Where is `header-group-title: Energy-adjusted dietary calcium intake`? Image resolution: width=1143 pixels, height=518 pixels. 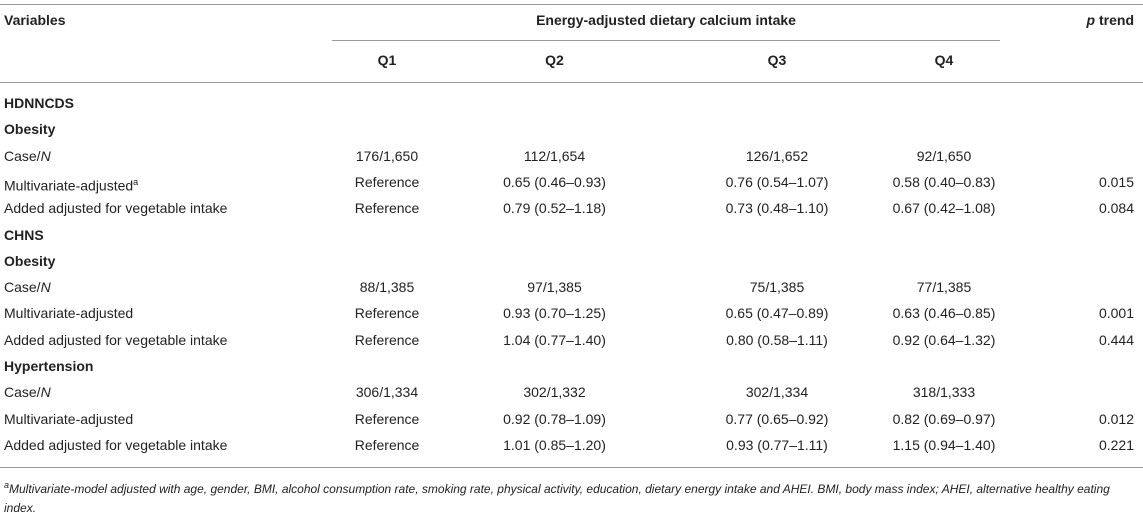 header-group-title: Energy-adjusted dietary calcium intake is located at coordinates (666, 20).